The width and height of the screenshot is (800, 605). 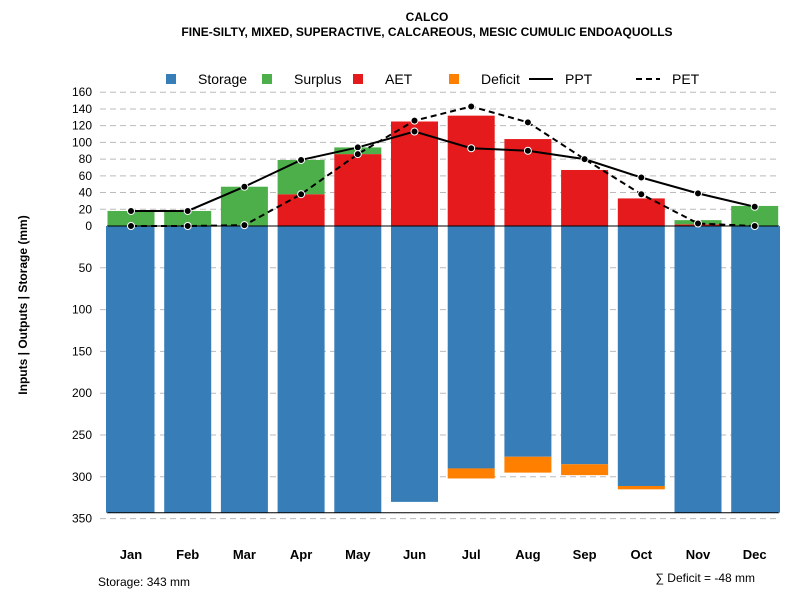 I want to click on x-tick-label: Feb, so click(x=187, y=554).